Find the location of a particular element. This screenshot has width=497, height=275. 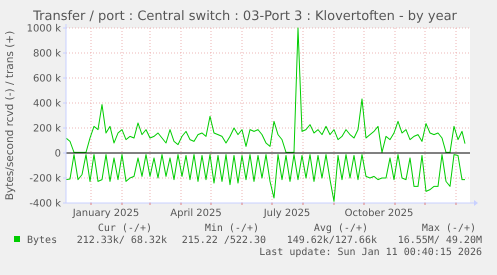

legend-label: Bytes is located at coordinates (42, 240).